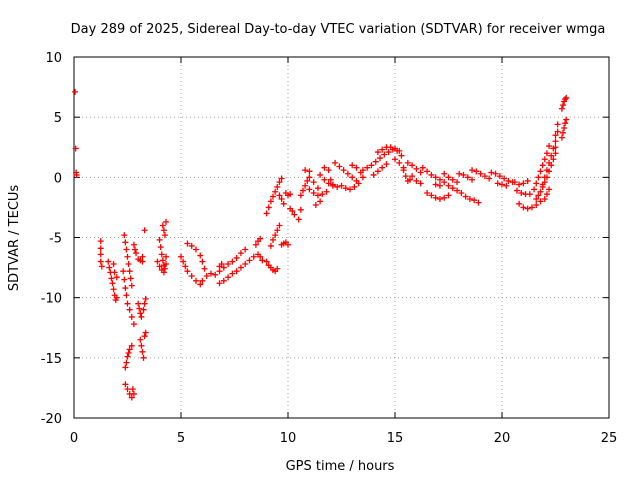 The image size is (640, 480). I want to click on y-tick-label: -5, so click(55, 239).